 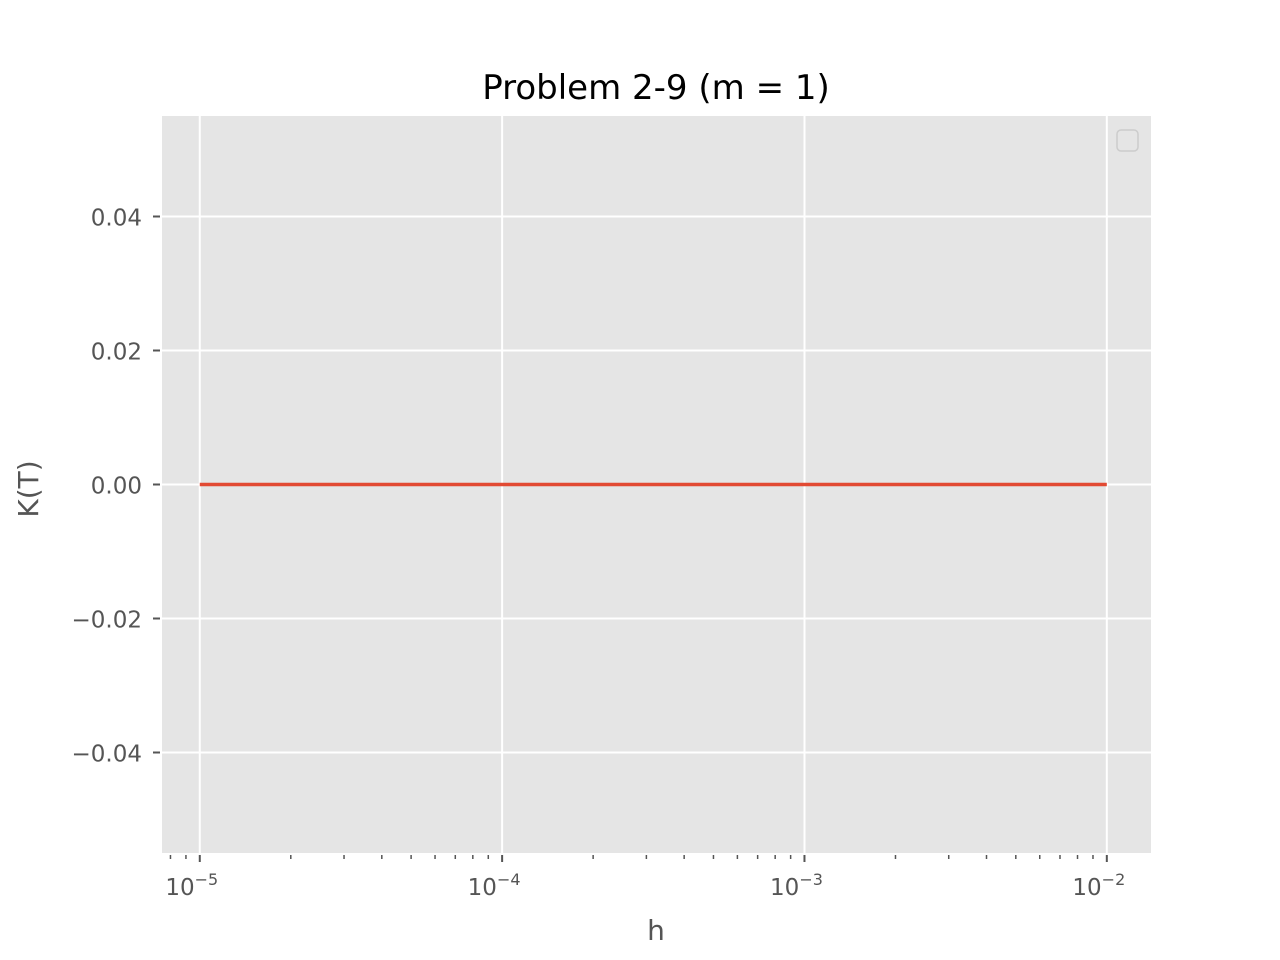 I want to click on chart-title: Problem 2-9 (m = 1), so click(x=656, y=88).